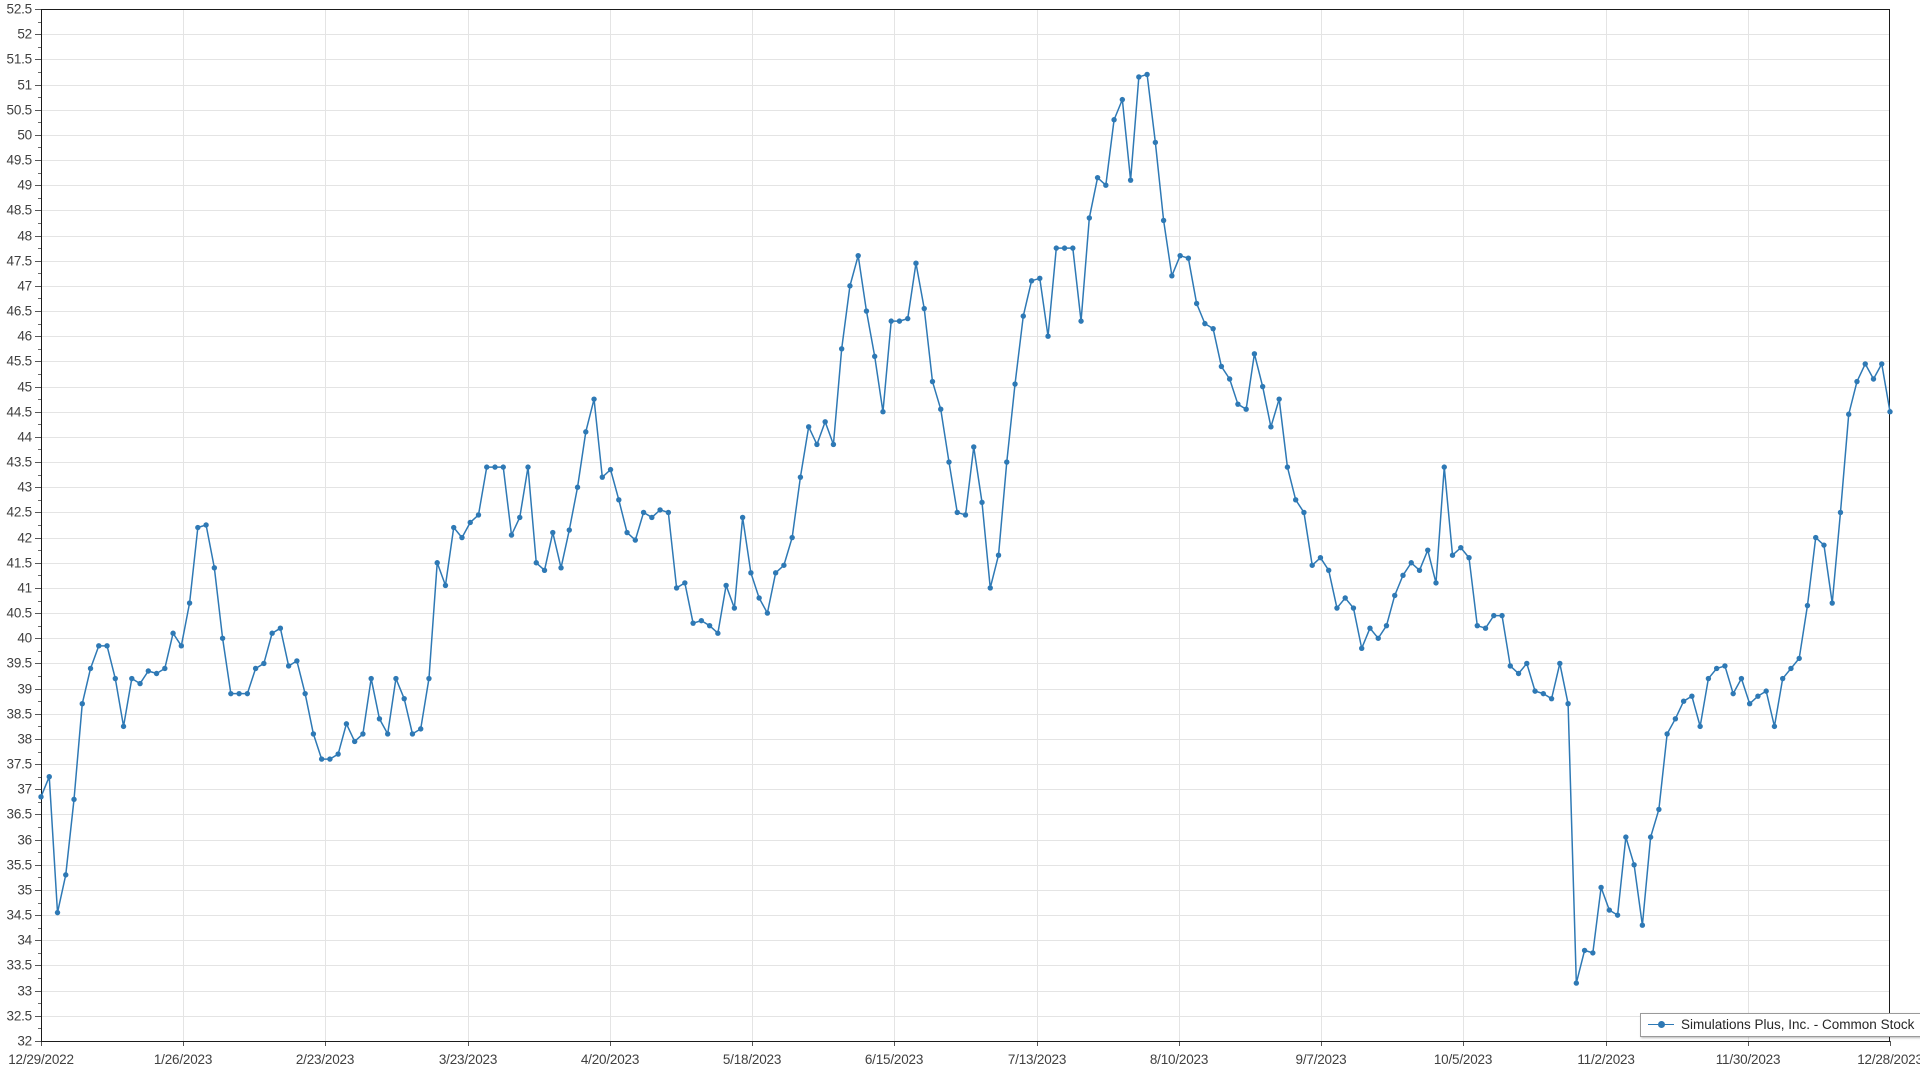  I want to click on y-axis-tick-label: 33.5, so click(19, 965).